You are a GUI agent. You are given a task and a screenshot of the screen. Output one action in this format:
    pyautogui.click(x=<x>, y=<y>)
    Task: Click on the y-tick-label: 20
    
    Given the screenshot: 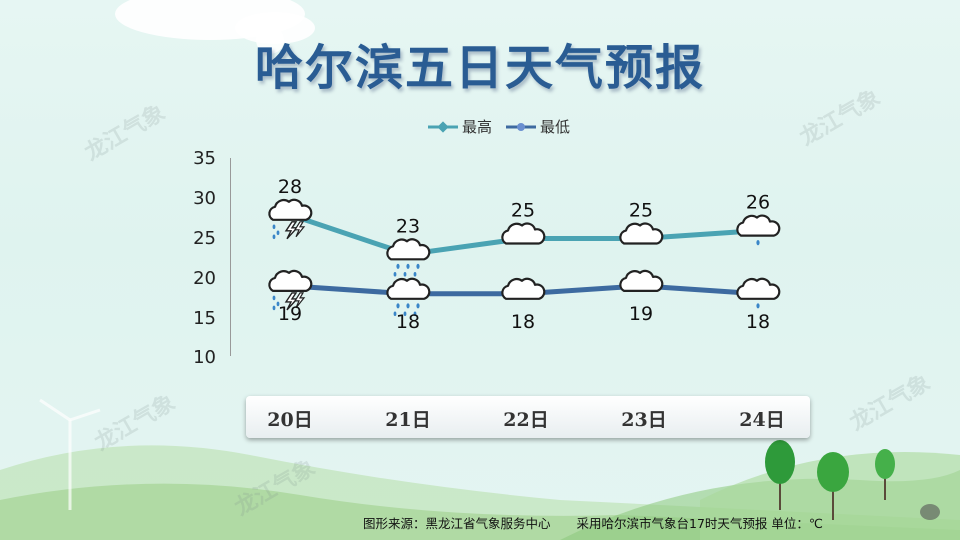 What is the action you would take?
    pyautogui.click(x=204, y=278)
    